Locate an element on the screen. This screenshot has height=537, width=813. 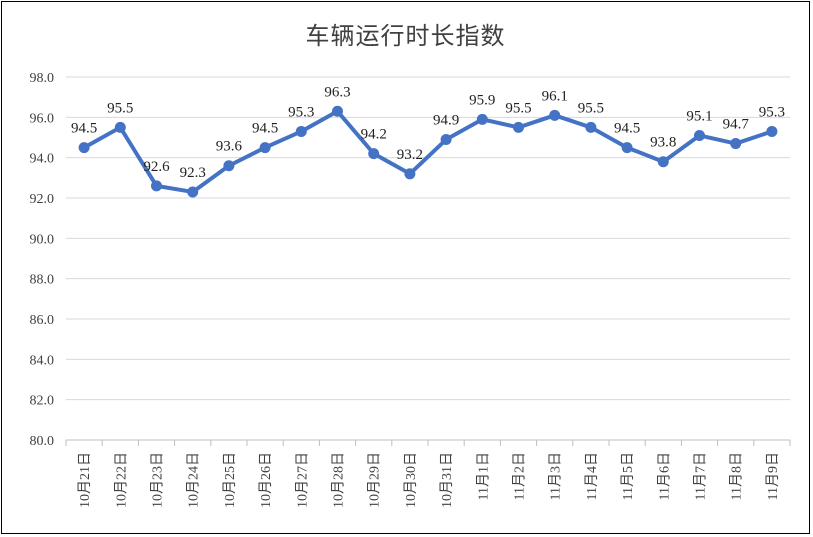
y-tick-label: 88.0 is located at coordinates (42, 280).